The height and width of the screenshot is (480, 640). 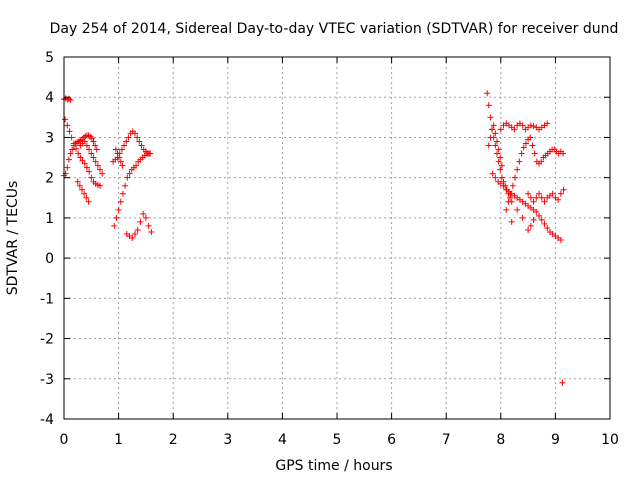 What do you see at coordinates (49, 179) in the screenshot?
I see `y-tick-label: 2` at bounding box center [49, 179].